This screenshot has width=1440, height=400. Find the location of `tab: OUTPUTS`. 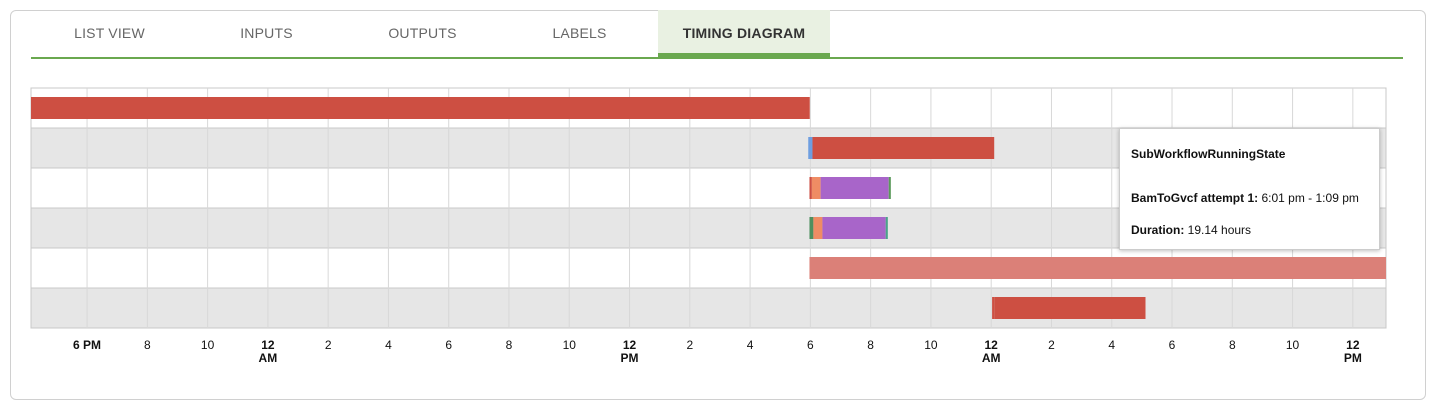

tab: OUTPUTS is located at coordinates (422, 33).